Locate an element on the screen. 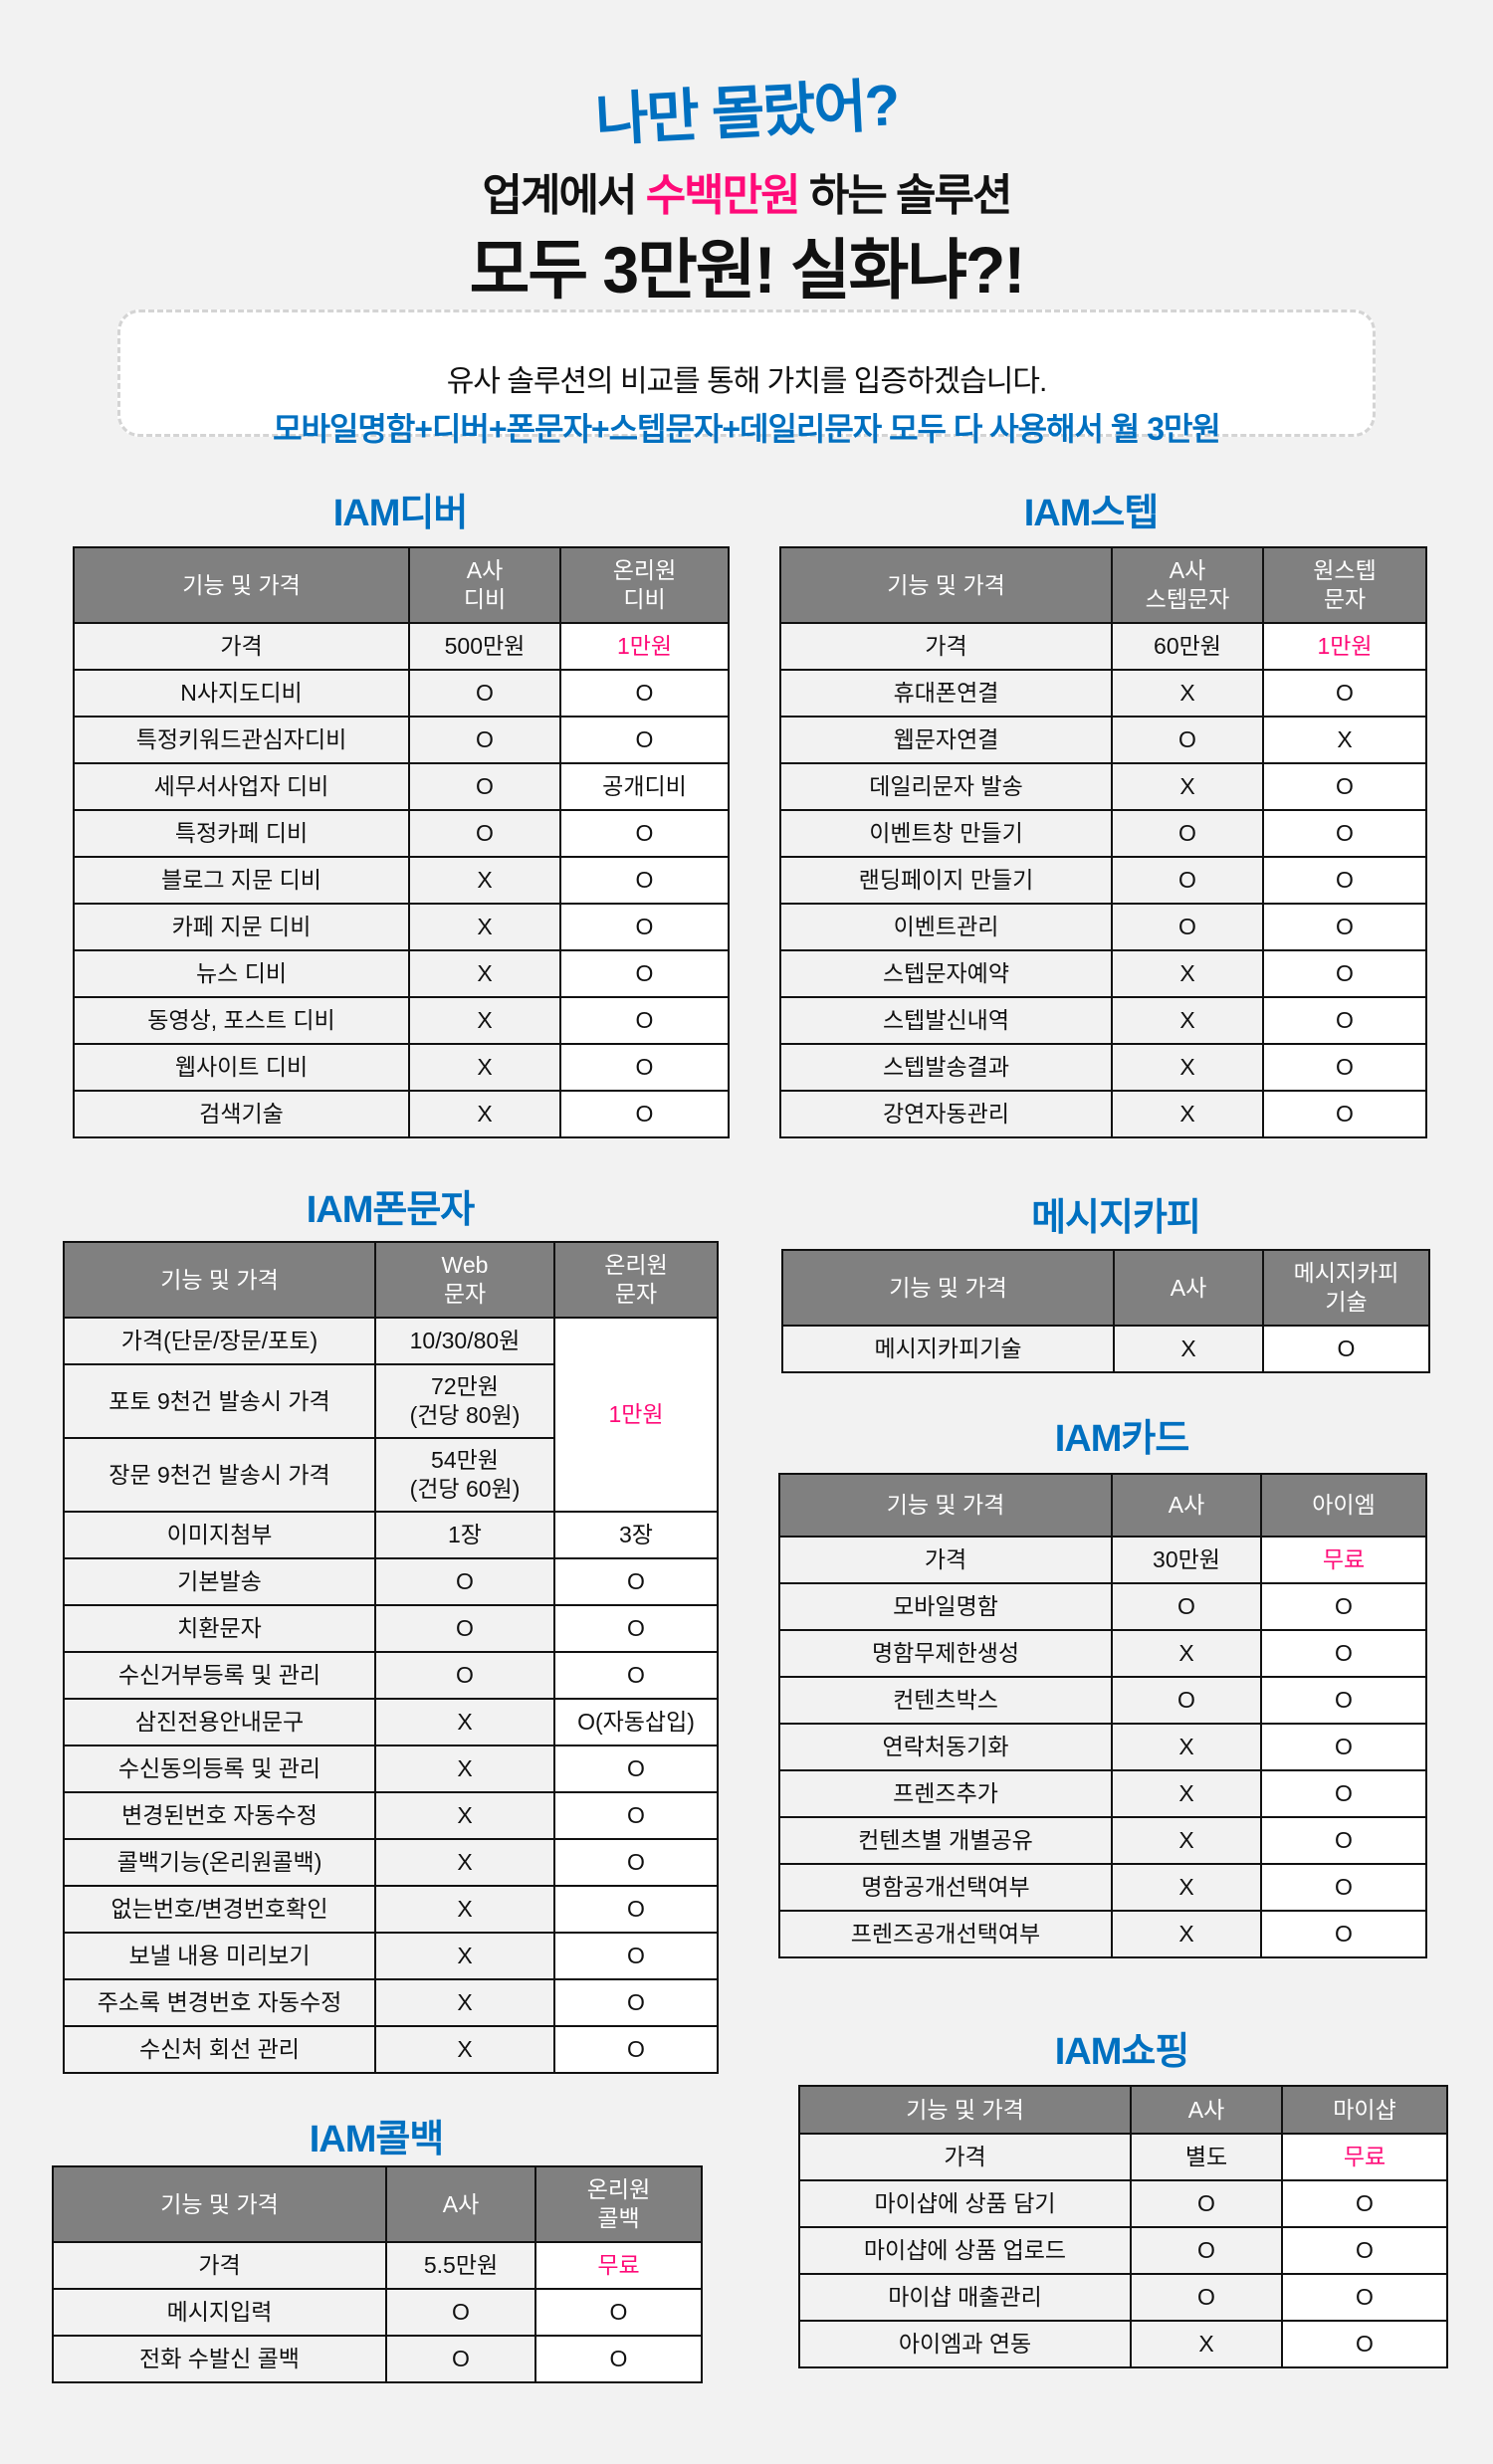 The image size is (1493, 2464). table-row: 수신동의등록 및 관리 X O is located at coordinates (391, 1769).